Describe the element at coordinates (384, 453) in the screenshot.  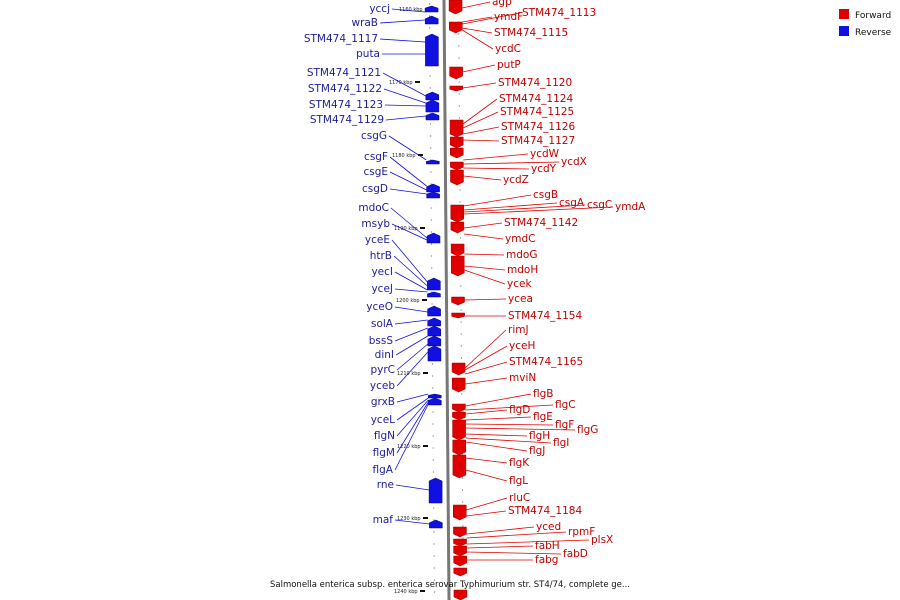
I see `gene-label: flgM` at that location.